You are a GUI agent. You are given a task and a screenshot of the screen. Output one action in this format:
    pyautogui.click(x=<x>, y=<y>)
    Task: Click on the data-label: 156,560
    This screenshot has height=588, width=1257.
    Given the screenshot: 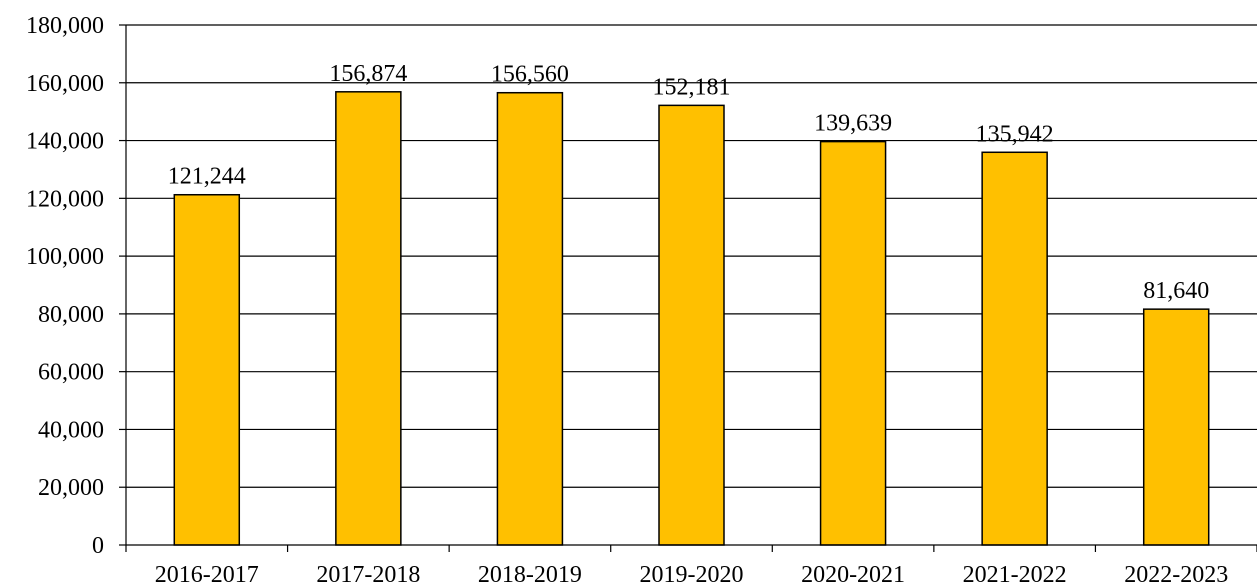 What is the action you would take?
    pyautogui.click(x=530, y=75)
    